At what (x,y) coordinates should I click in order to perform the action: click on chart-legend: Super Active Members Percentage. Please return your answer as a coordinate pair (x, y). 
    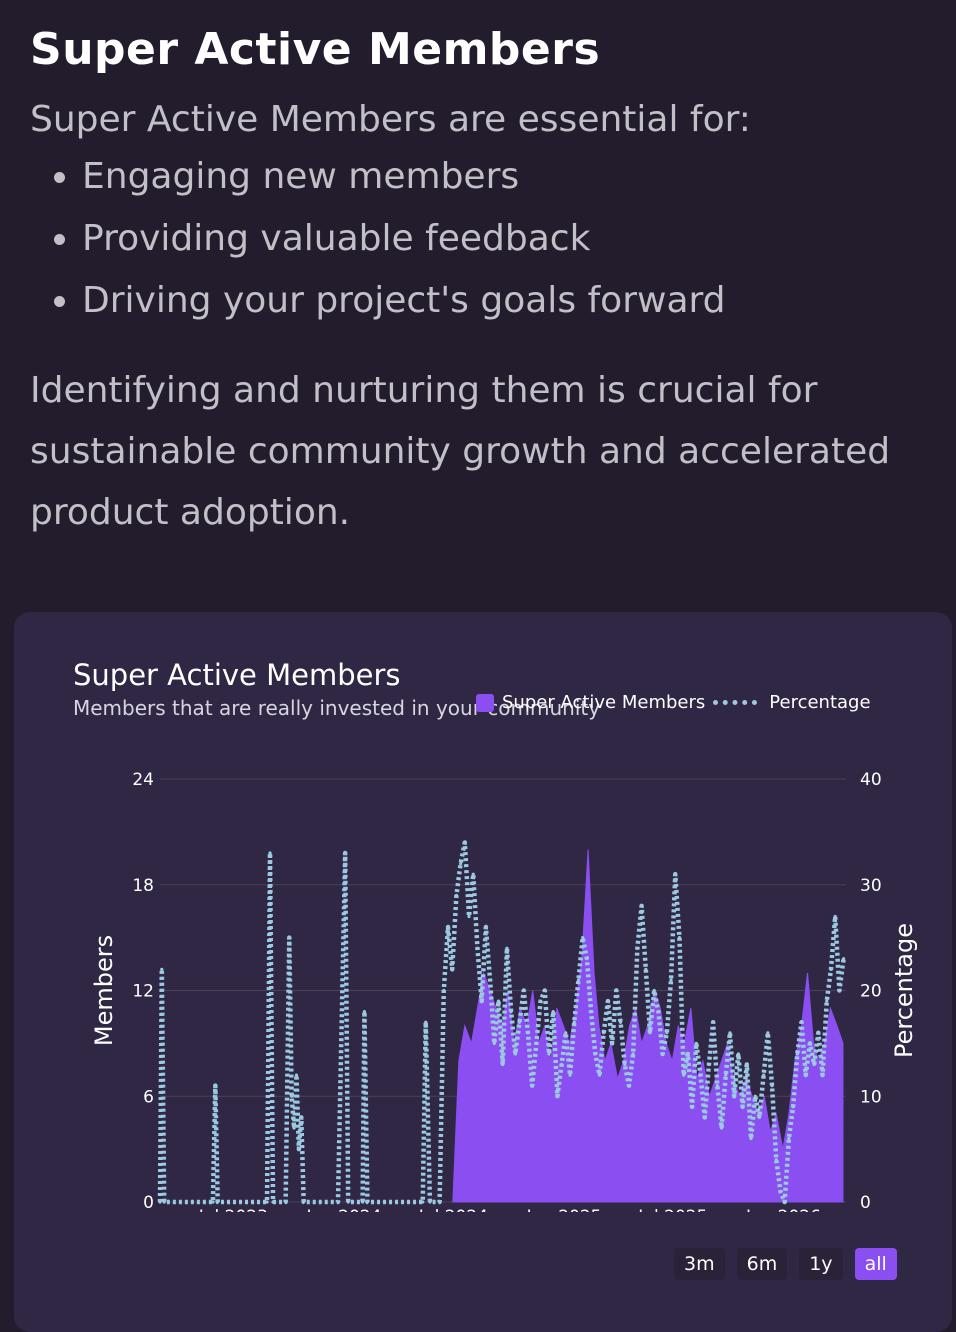
    Looking at the image, I should click on (673, 702).